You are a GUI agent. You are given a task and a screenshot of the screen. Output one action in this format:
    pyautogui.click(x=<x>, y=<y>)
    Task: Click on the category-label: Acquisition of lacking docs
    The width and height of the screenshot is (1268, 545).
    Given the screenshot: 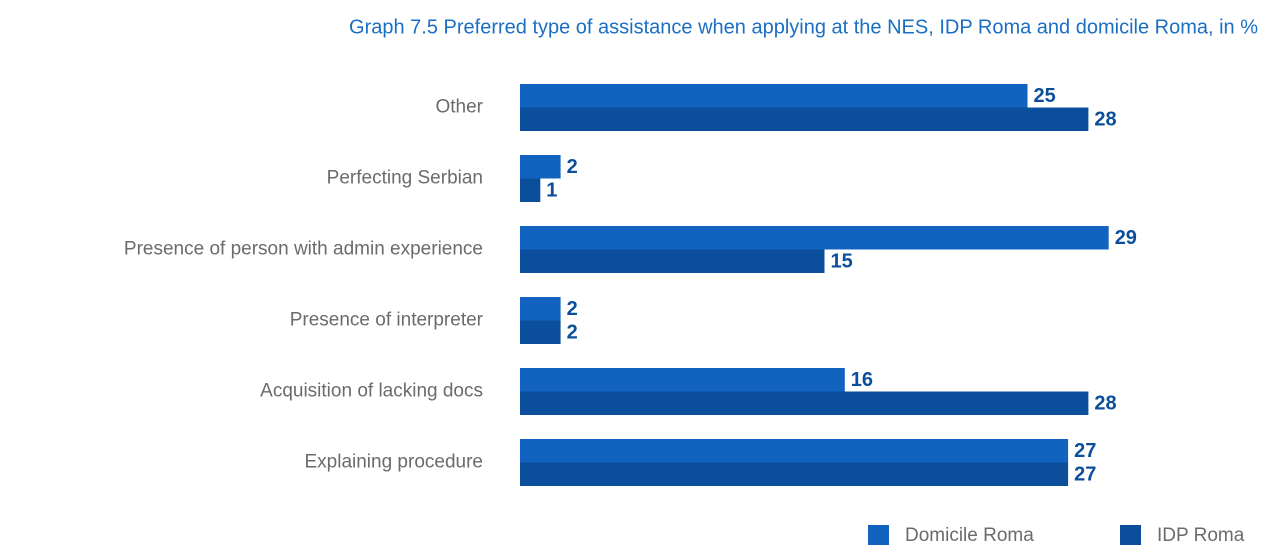 What is the action you would take?
    pyautogui.click(x=371, y=391)
    